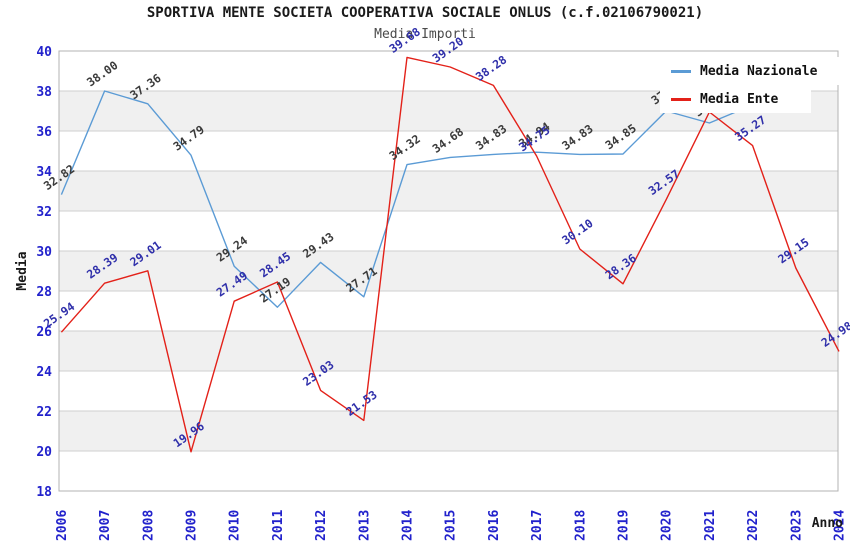 Image resolution: width=850 pixels, height=550 pixels. Describe the element at coordinates (148, 525) in the screenshot. I see `x-tick-label: 2008` at that location.